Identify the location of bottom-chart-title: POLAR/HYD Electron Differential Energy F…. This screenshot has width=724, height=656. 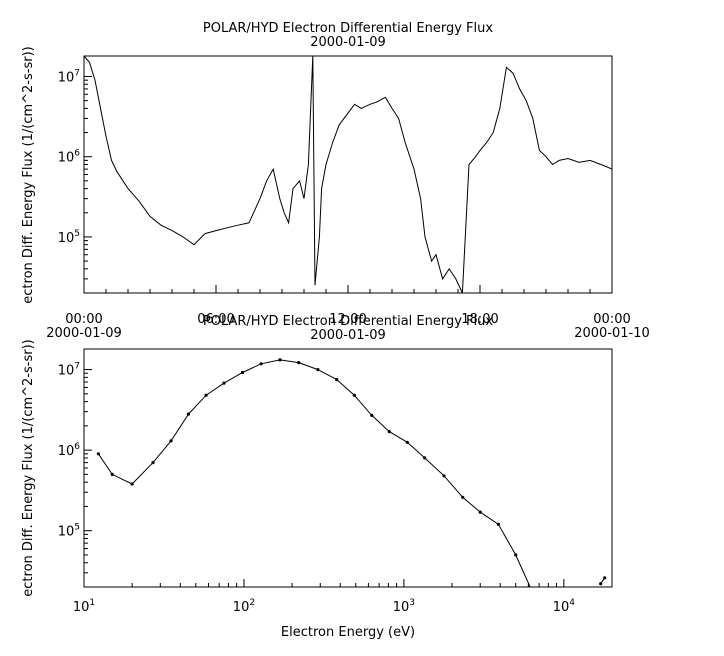
(348, 321).